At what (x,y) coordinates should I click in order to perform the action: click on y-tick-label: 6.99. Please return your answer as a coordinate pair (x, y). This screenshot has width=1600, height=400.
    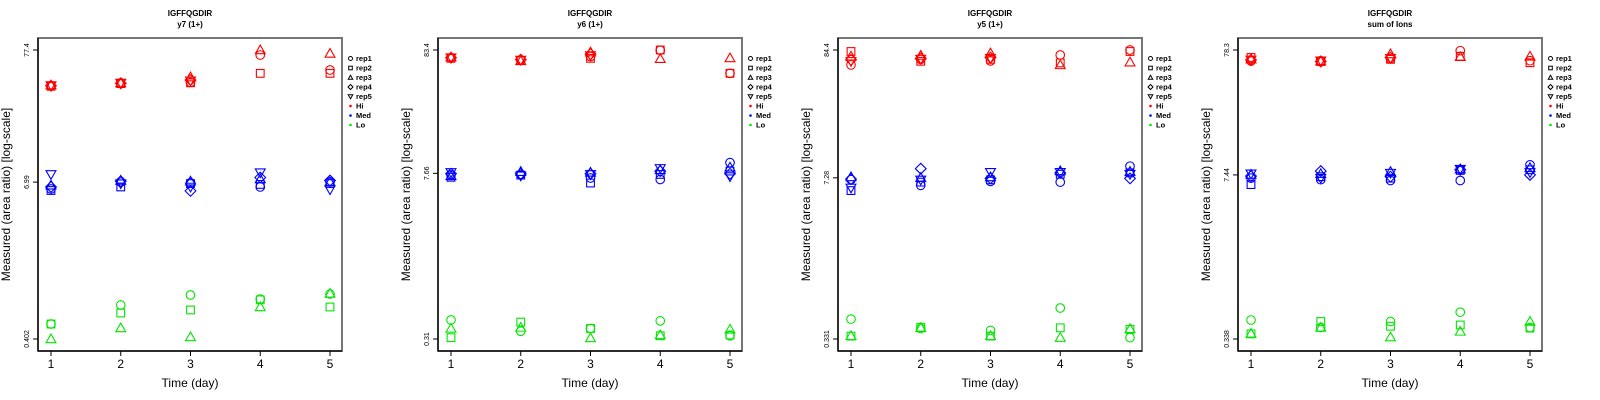
    Looking at the image, I should click on (27, 182).